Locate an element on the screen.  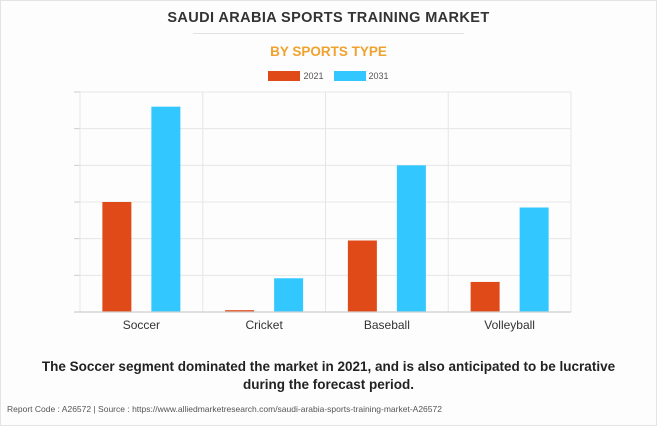
chart-legend: 2021 2031 is located at coordinates (328, 76).